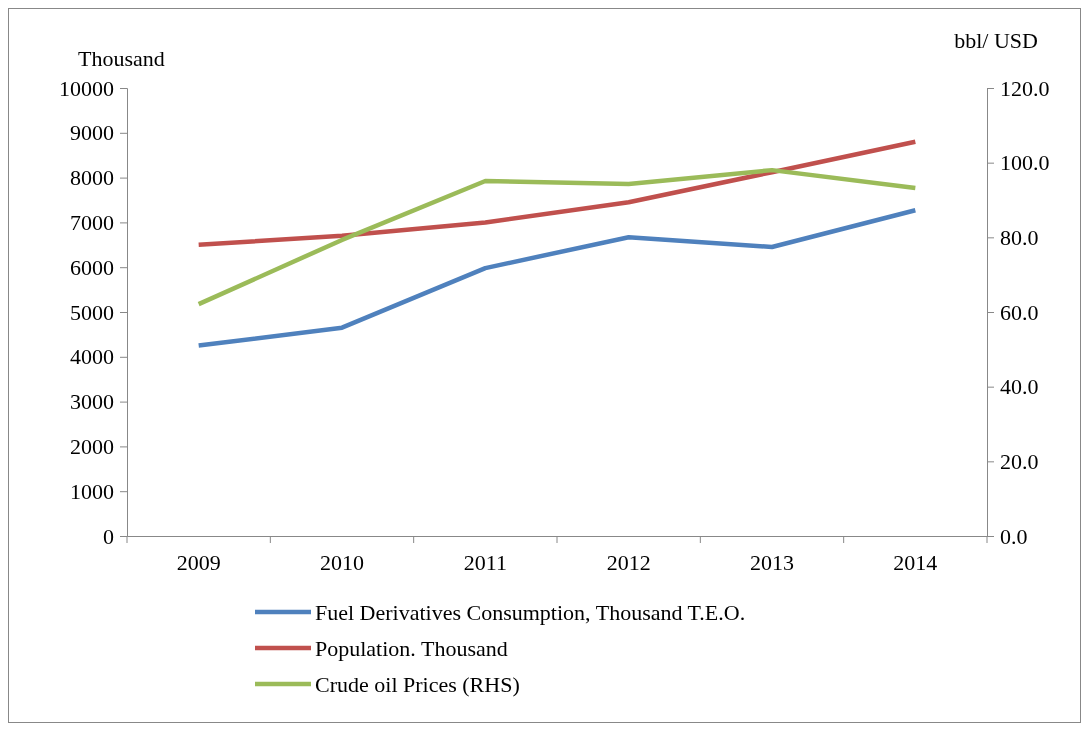  Describe the element at coordinates (342, 562) in the screenshot. I see `x-tick-label: 2010` at that location.